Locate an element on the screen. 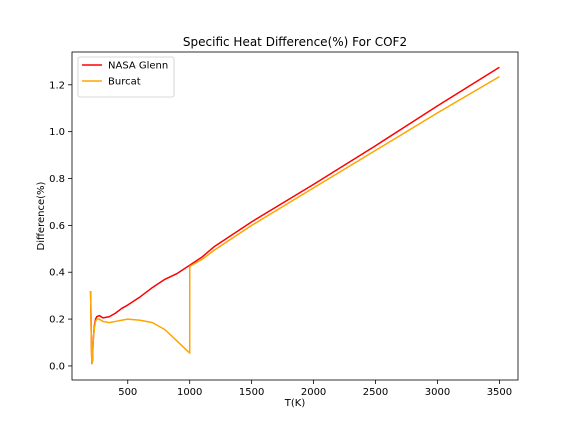 This screenshot has width=576, height=432. legend-label-burcat: Burcat is located at coordinates (124, 82).